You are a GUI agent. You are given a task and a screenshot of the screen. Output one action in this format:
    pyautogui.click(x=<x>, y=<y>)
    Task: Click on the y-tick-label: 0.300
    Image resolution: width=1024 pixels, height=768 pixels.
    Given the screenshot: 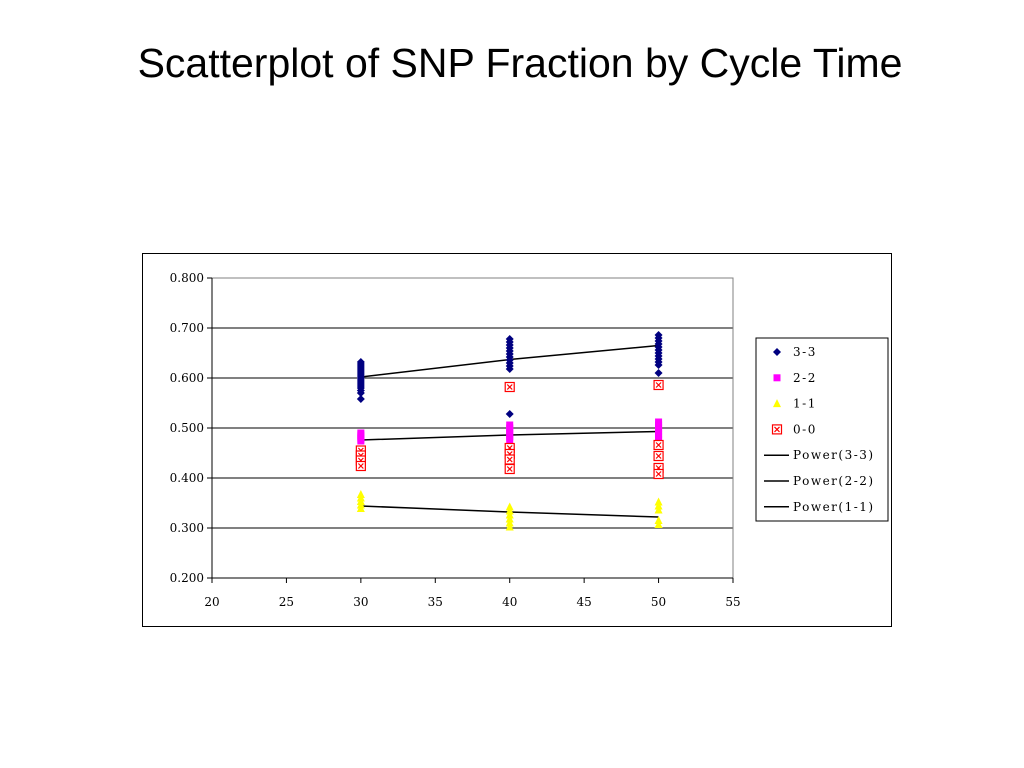 What is the action you would take?
    pyautogui.click(x=187, y=528)
    